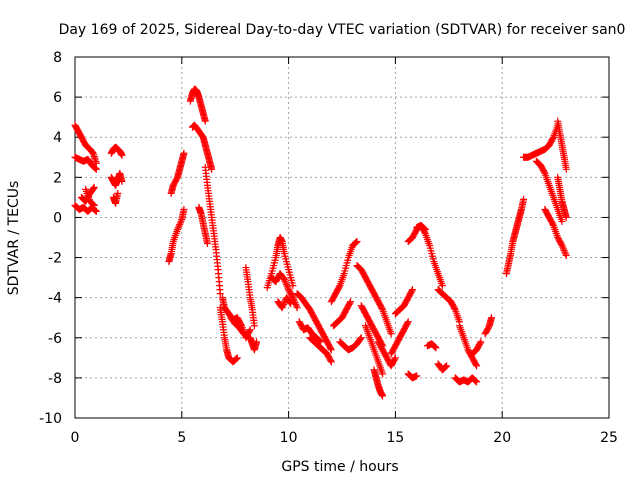 The width and height of the screenshot is (640, 480). Describe the element at coordinates (344, 438) in the screenshot. I see `x-tick-labels: 0 5 10 15 20 25` at that location.